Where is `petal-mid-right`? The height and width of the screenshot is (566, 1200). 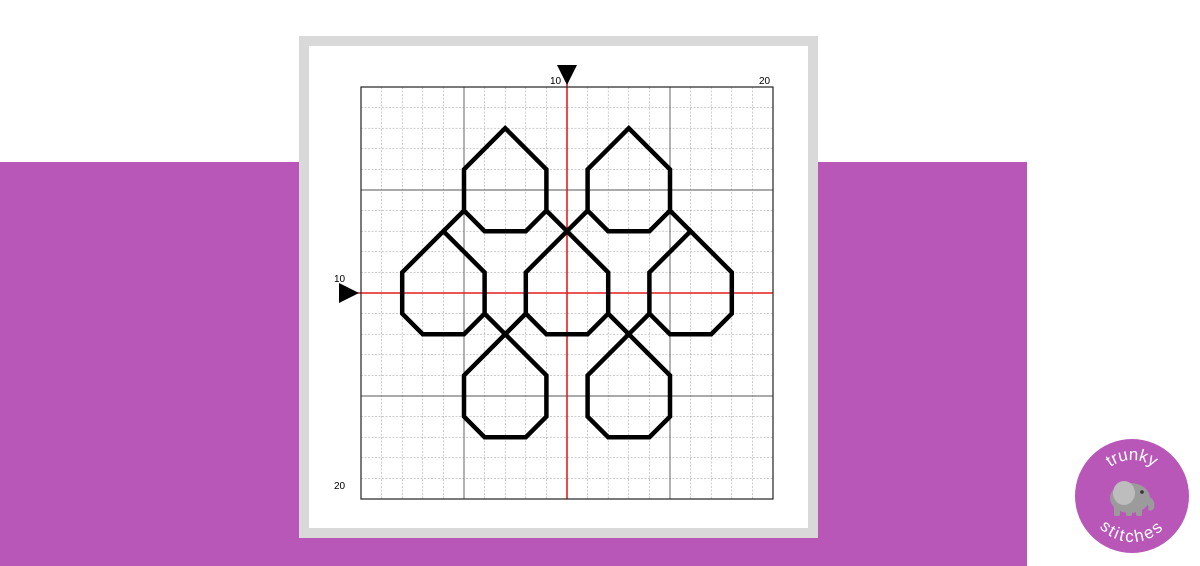 petal-mid-right is located at coordinates (691, 282).